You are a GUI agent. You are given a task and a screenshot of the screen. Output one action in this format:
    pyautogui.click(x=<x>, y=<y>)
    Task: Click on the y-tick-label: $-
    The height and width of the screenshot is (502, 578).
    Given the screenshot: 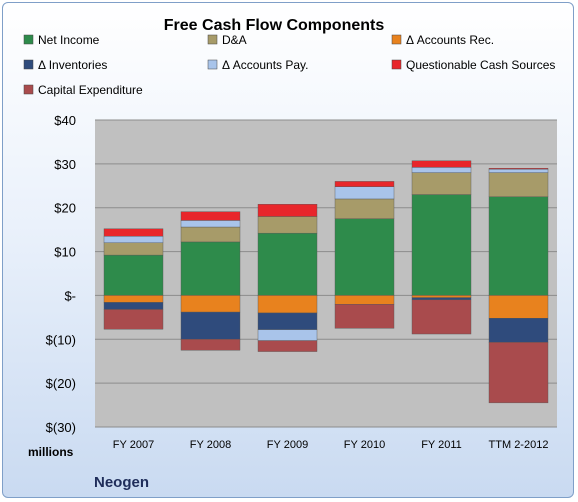 What is the action you would take?
    pyautogui.click(x=70, y=295)
    